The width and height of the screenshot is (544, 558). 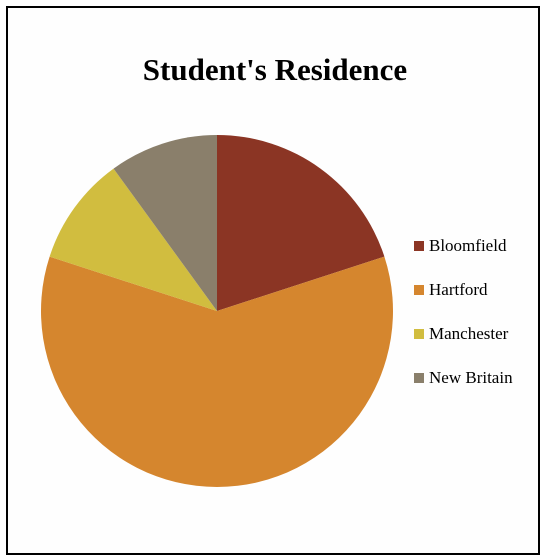 I want to click on legend-label: New Britain, so click(x=471, y=377).